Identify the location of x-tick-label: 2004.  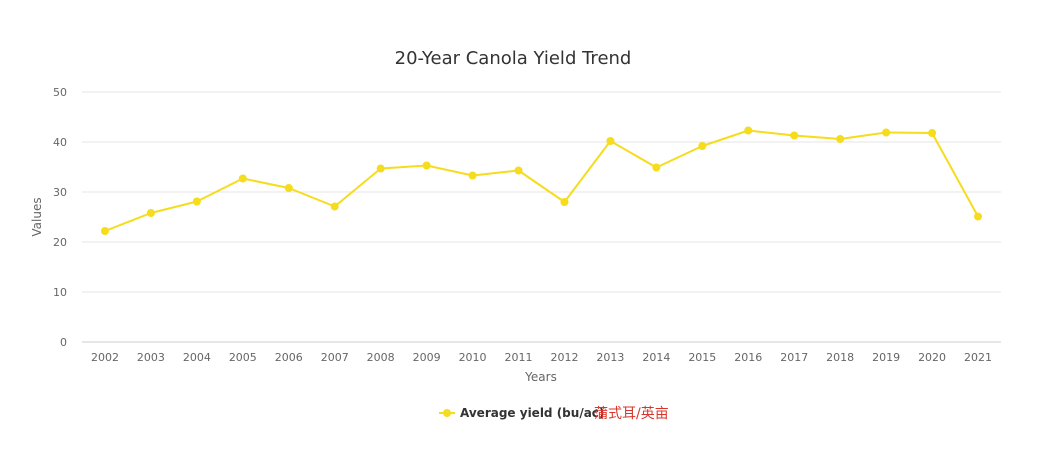
(197, 357).